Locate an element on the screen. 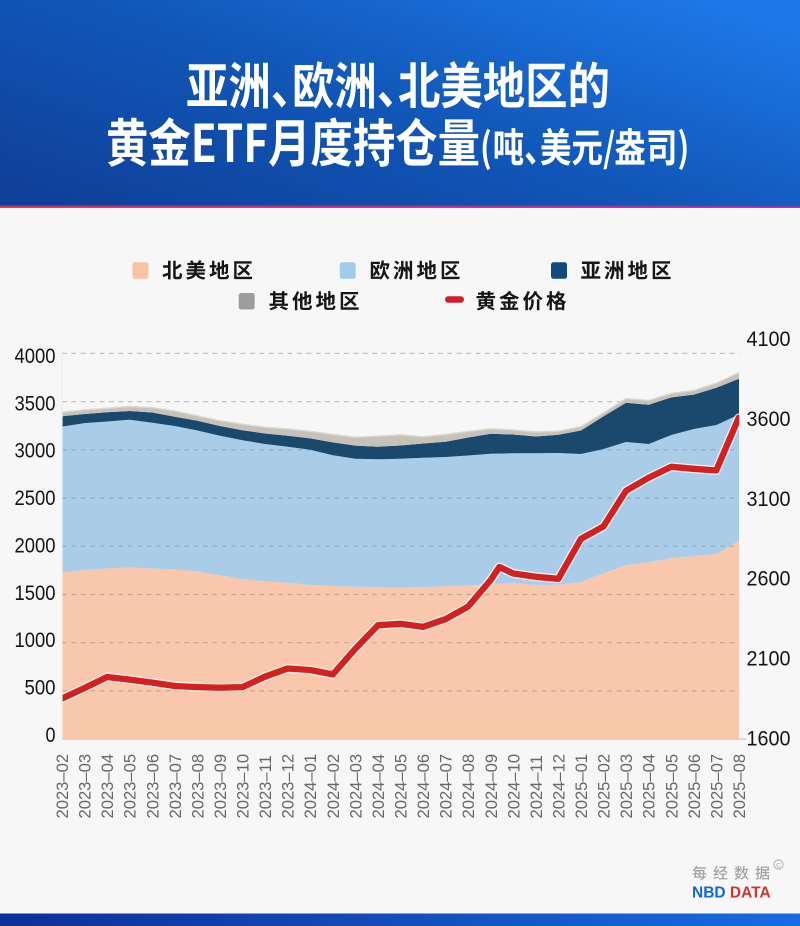 This screenshot has height=926, width=800. svg-text: 3500 is located at coordinates (35, 403).